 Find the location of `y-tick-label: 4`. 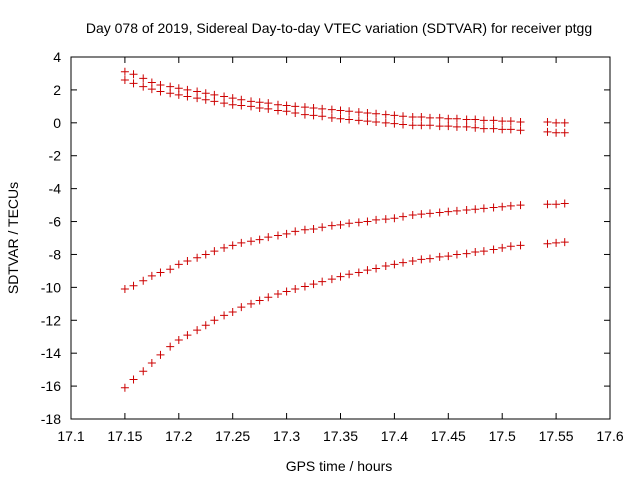

y-tick-label: 4 is located at coordinates (57, 57).